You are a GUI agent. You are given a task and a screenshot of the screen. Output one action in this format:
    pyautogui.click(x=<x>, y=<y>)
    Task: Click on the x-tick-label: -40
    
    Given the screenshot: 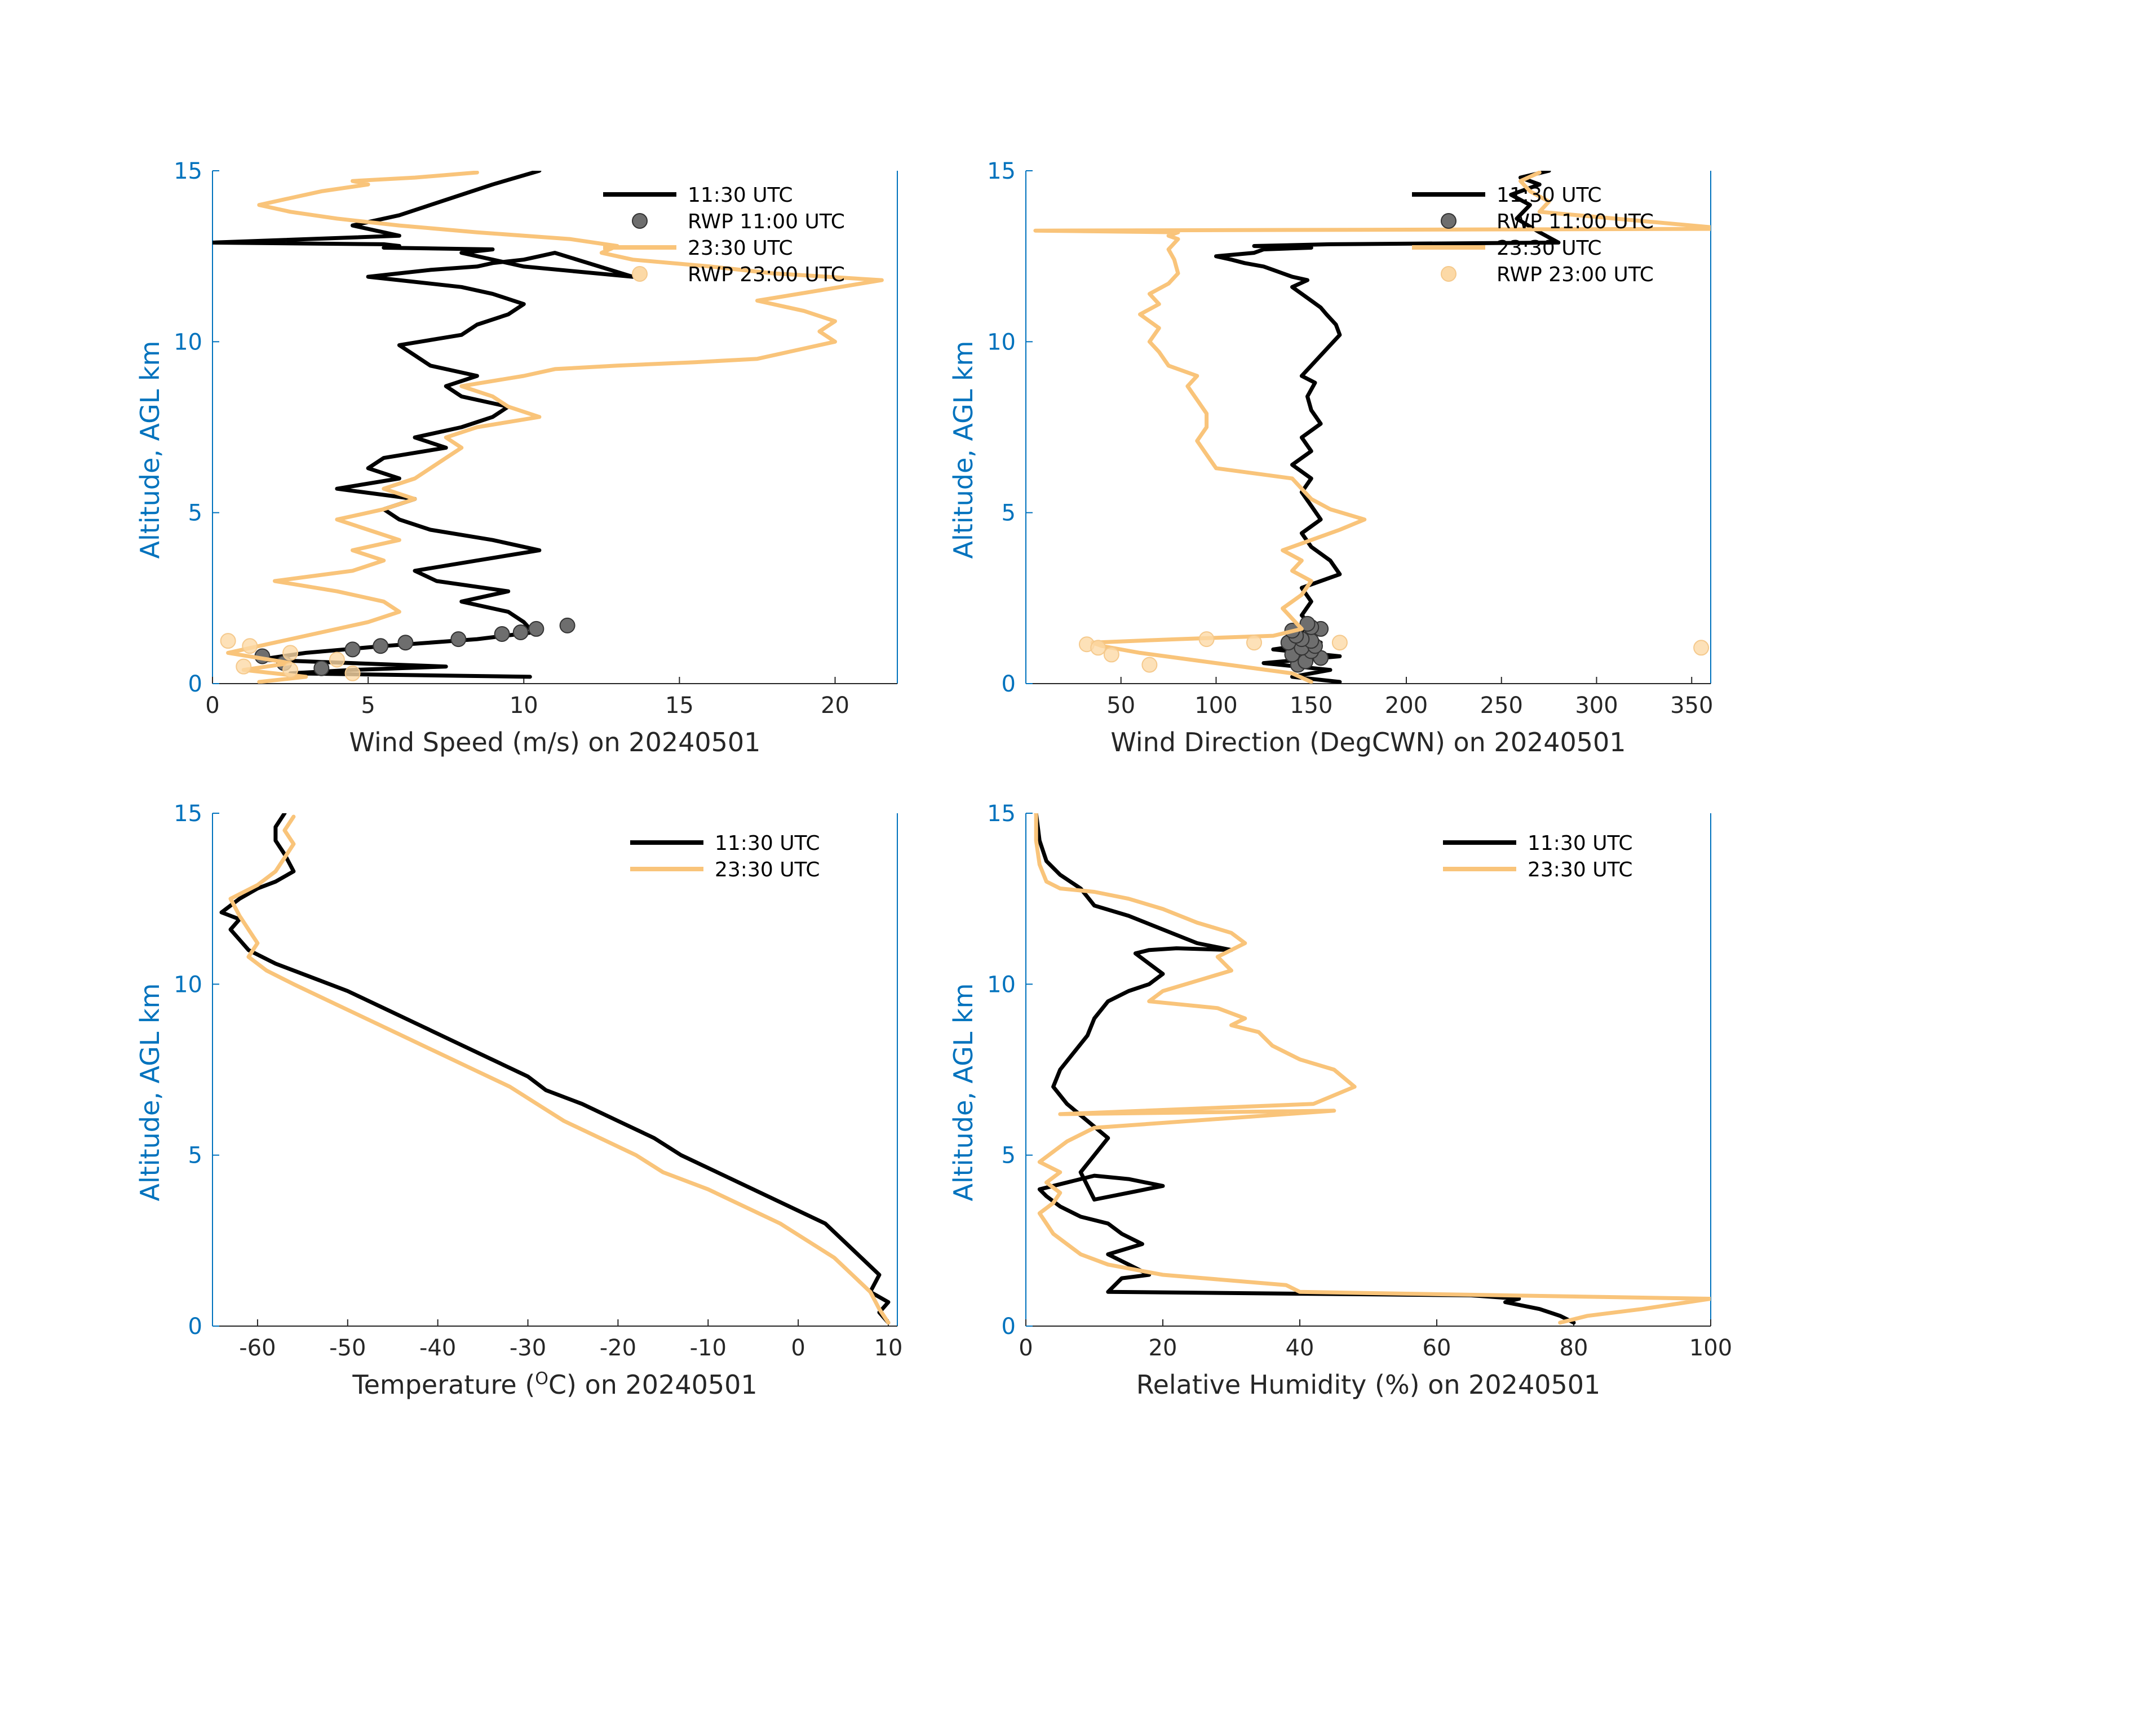 What is the action you would take?
    pyautogui.click(x=438, y=1348)
    